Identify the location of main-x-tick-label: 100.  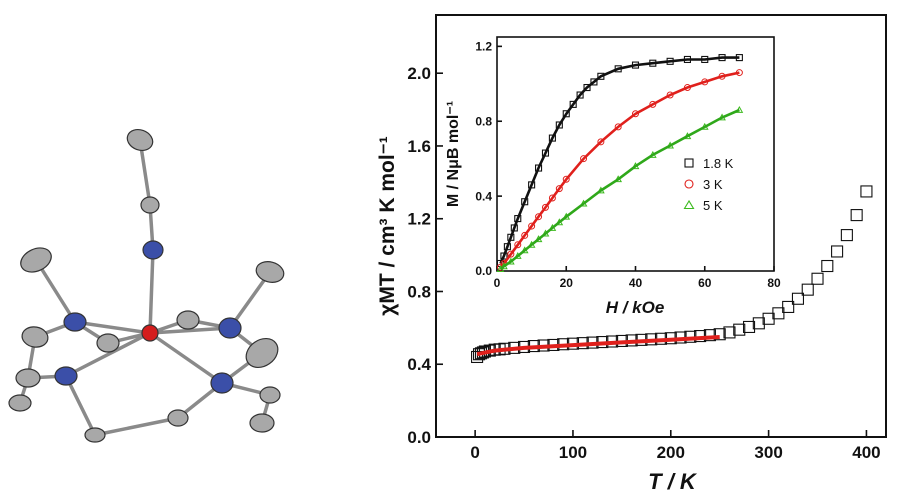
(573, 452).